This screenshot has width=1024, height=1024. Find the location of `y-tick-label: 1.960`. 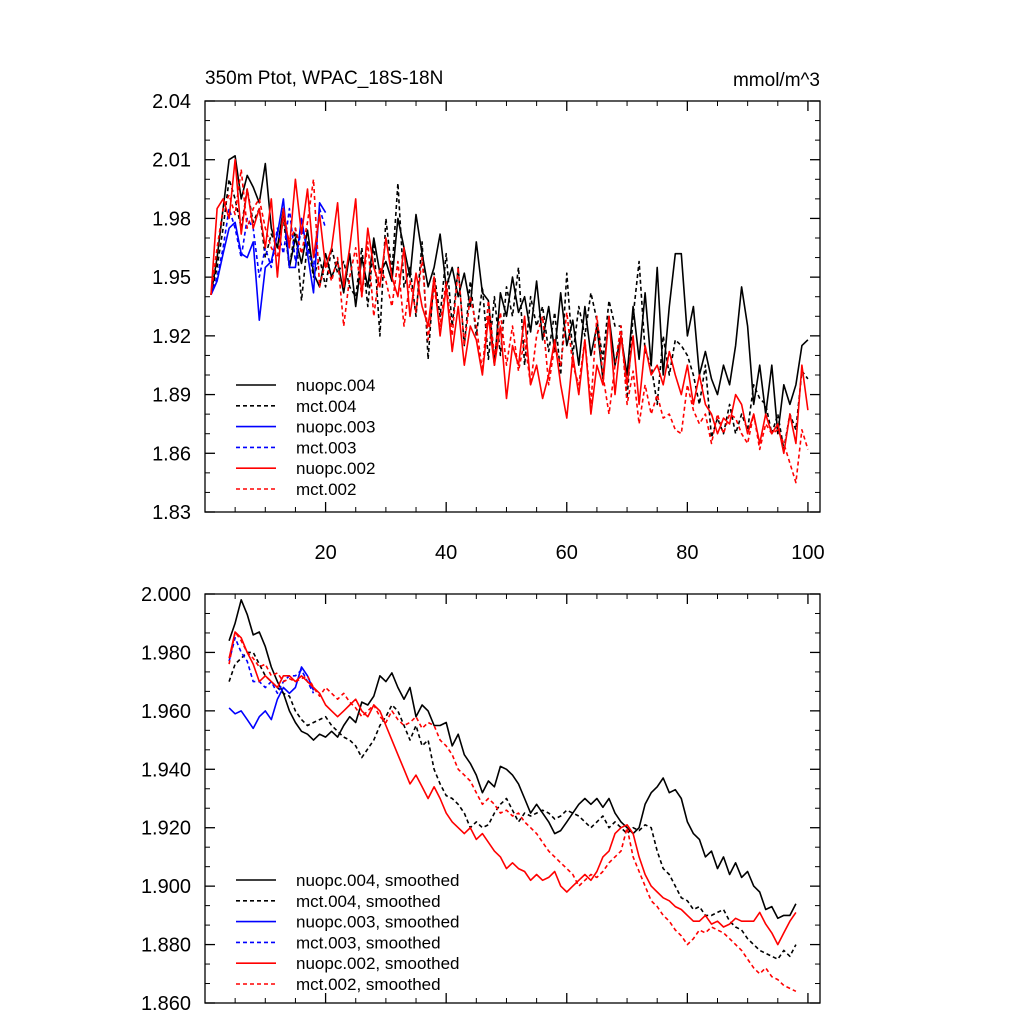

y-tick-label: 1.960 is located at coordinates (166, 712).